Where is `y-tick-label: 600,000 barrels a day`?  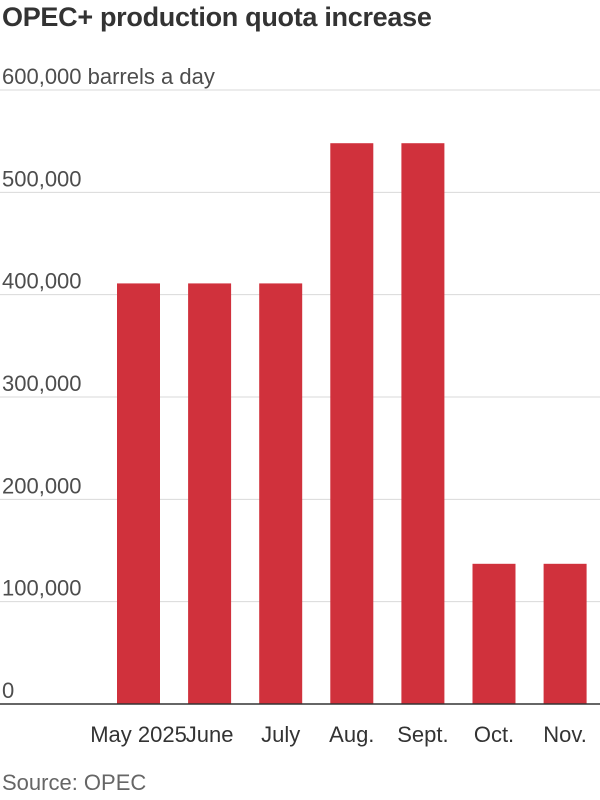
y-tick-label: 600,000 barrels a day is located at coordinates (108, 76).